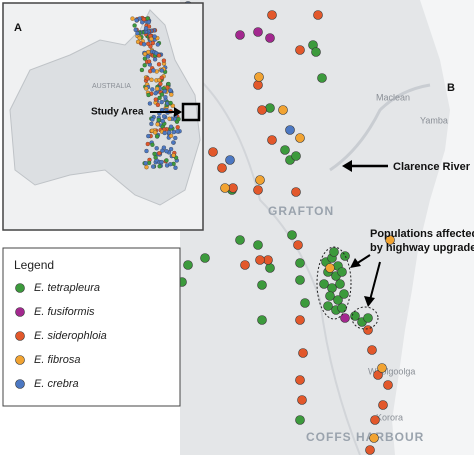 The height and width of the screenshot is (455, 474). Describe the element at coordinates (422, 234) in the screenshot. I see `annotation: Populations affected` at that location.